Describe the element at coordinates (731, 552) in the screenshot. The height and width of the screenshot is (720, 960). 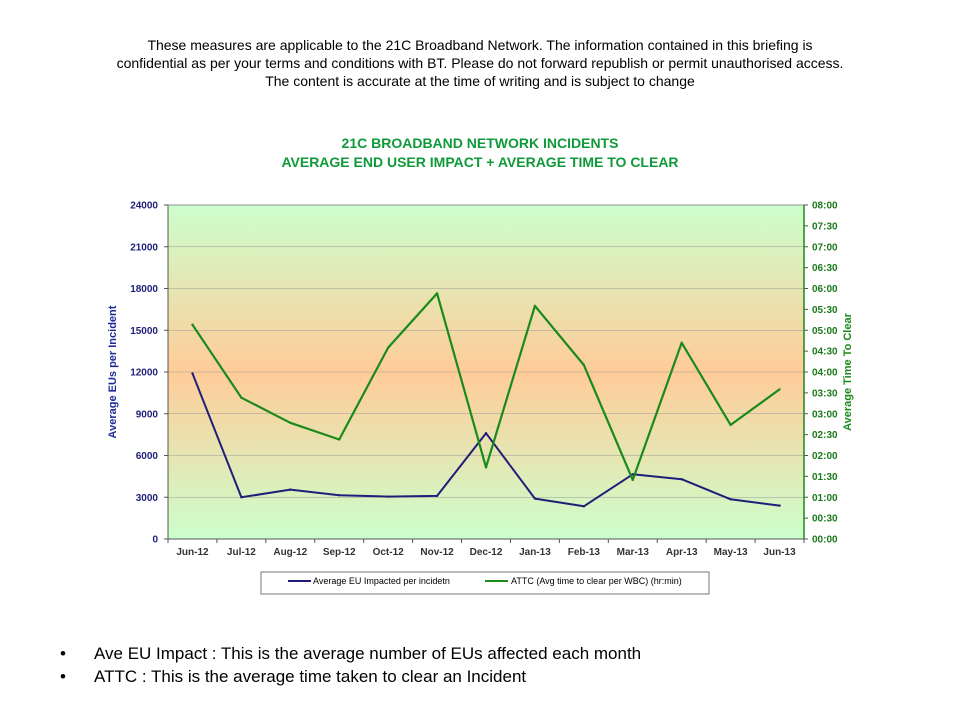
I see `x-tick-label: May-13` at that location.